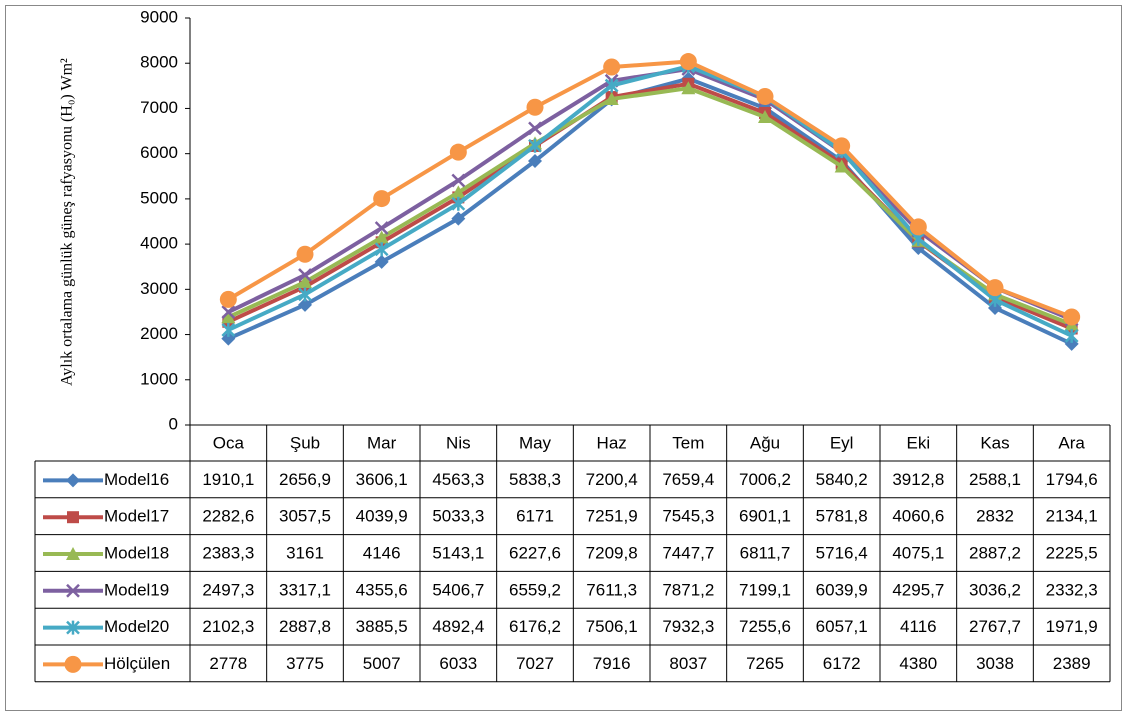  I want to click on table-value: 3161, so click(305, 552).